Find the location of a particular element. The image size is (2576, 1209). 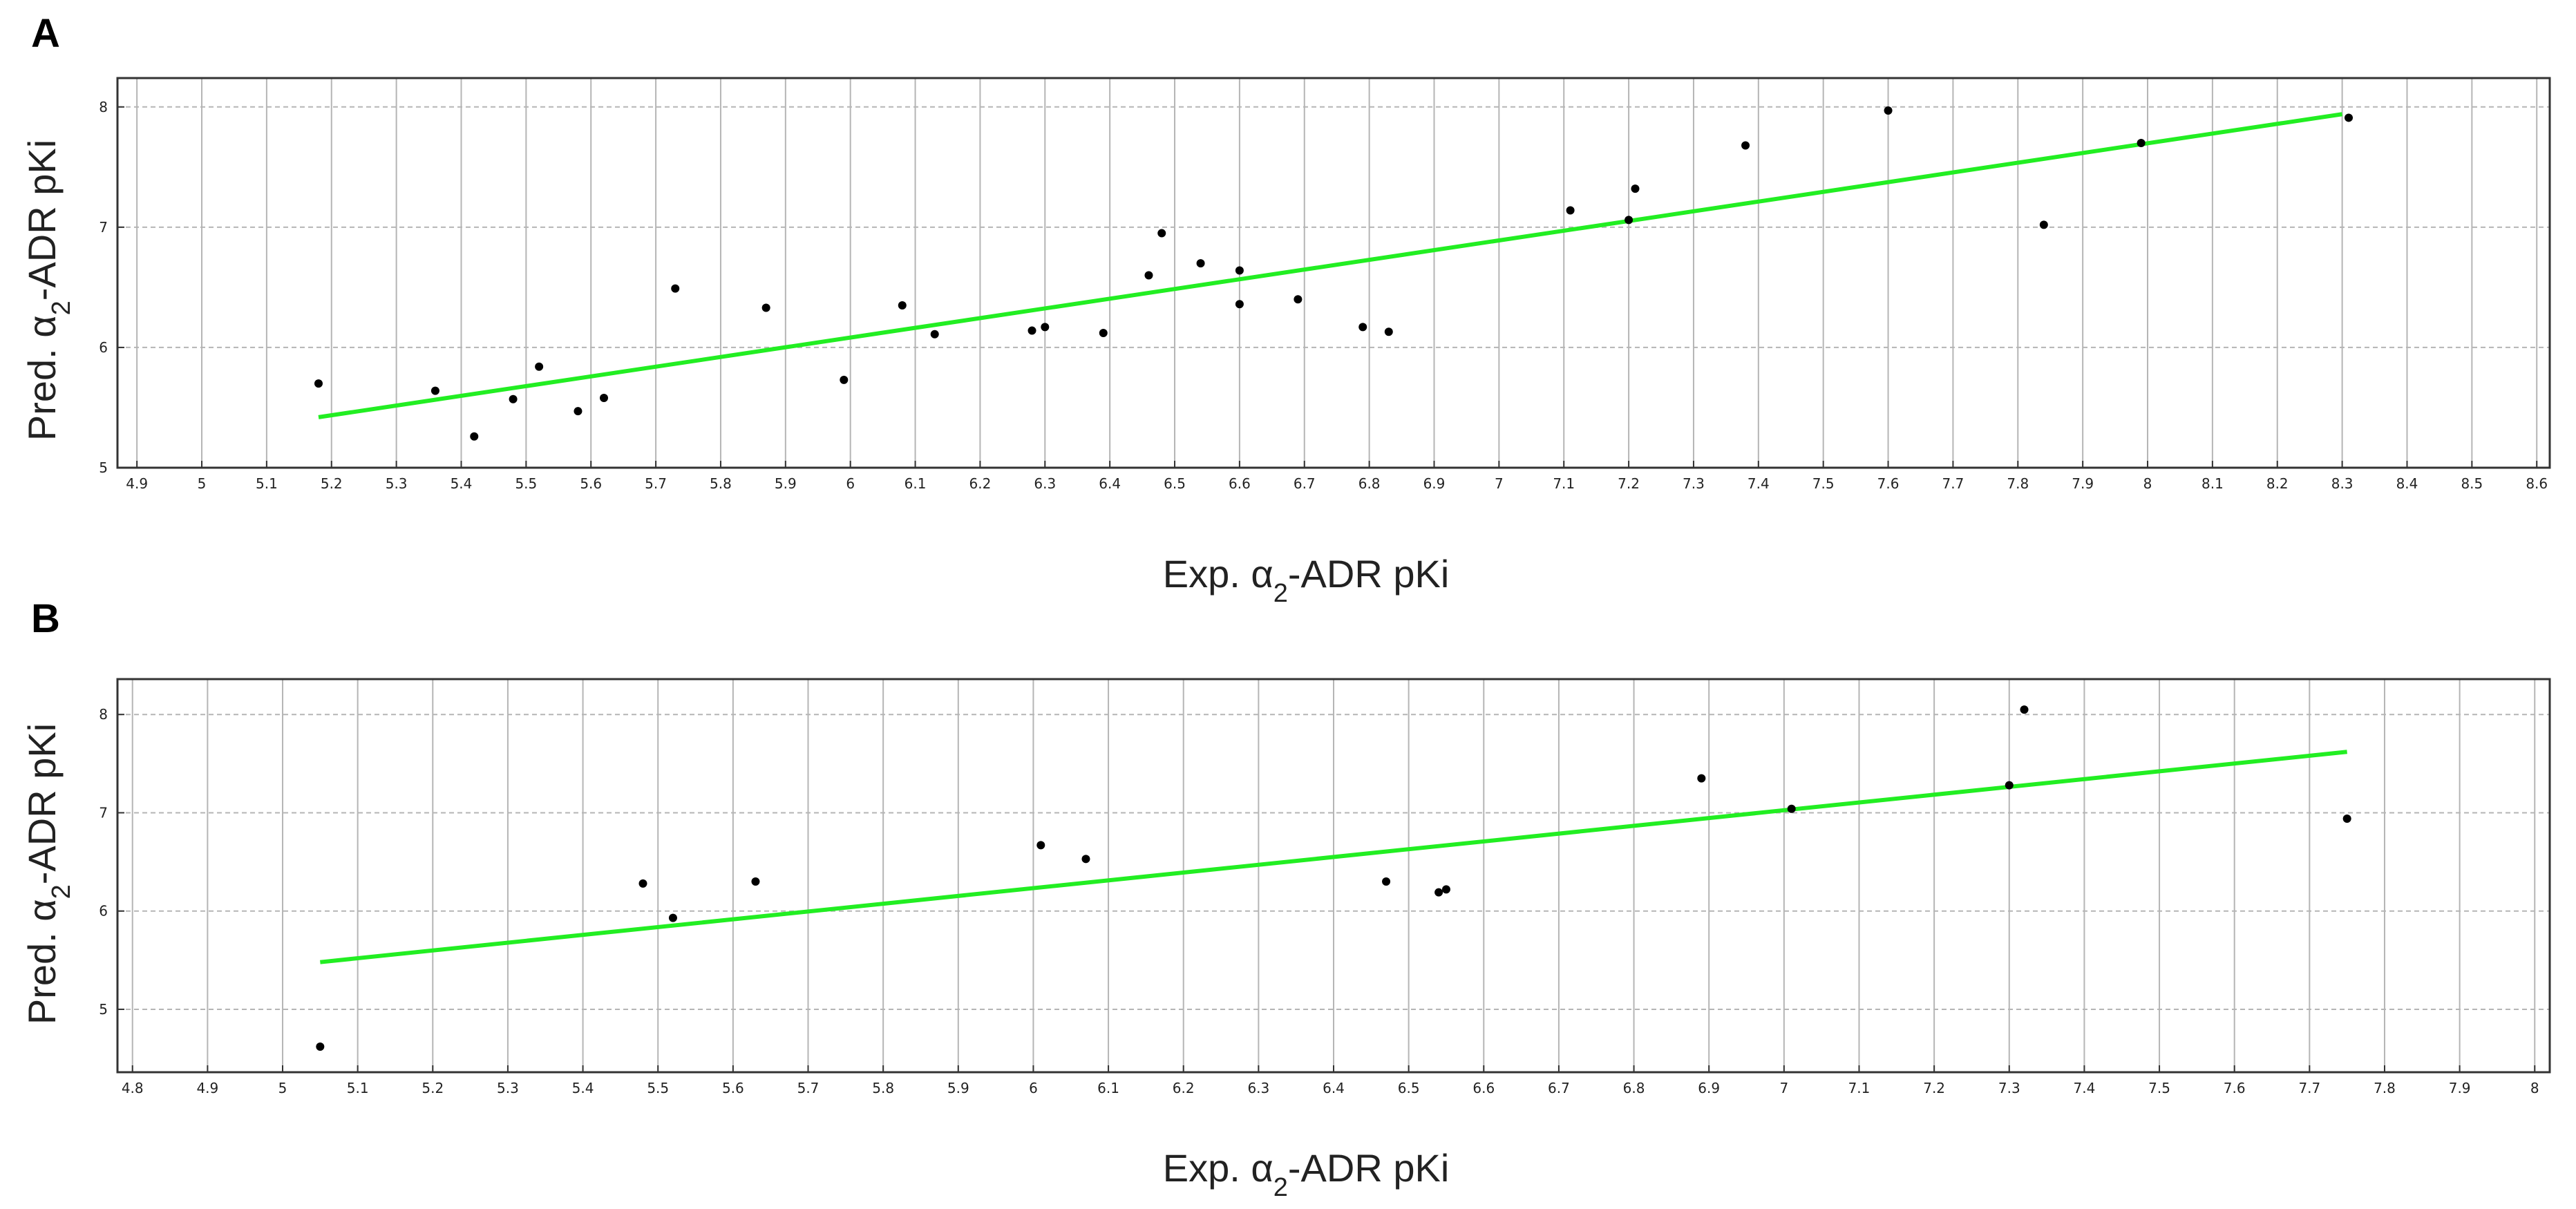

panel-a-letter: A is located at coordinates (45, 33).